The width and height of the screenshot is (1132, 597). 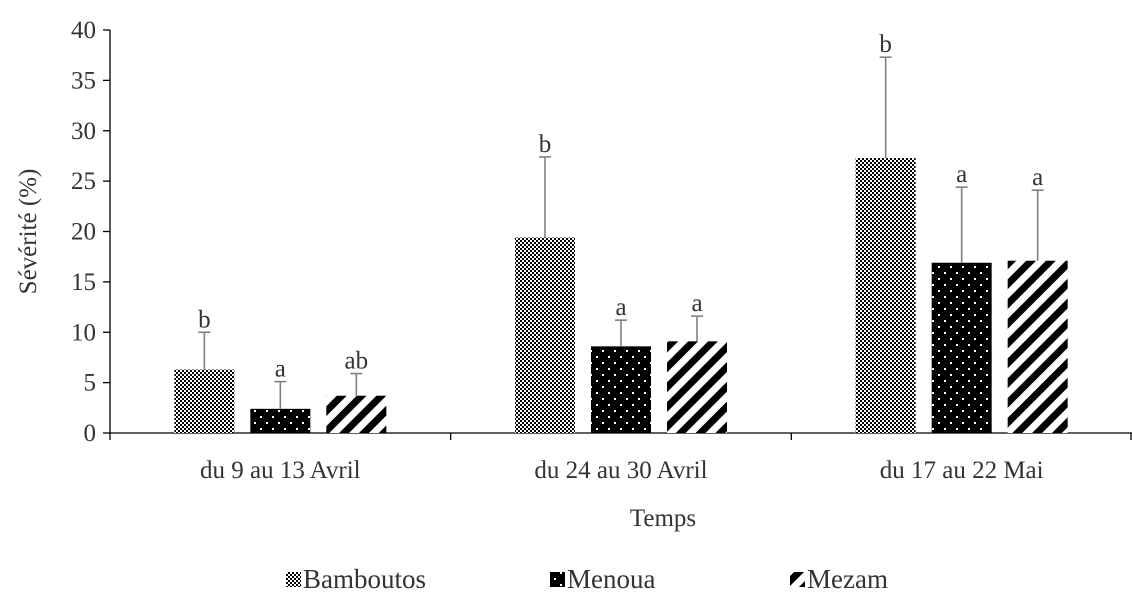 What do you see at coordinates (620, 470) in the screenshot?
I see `x-category-label: du 24 au 30 Avril` at bounding box center [620, 470].